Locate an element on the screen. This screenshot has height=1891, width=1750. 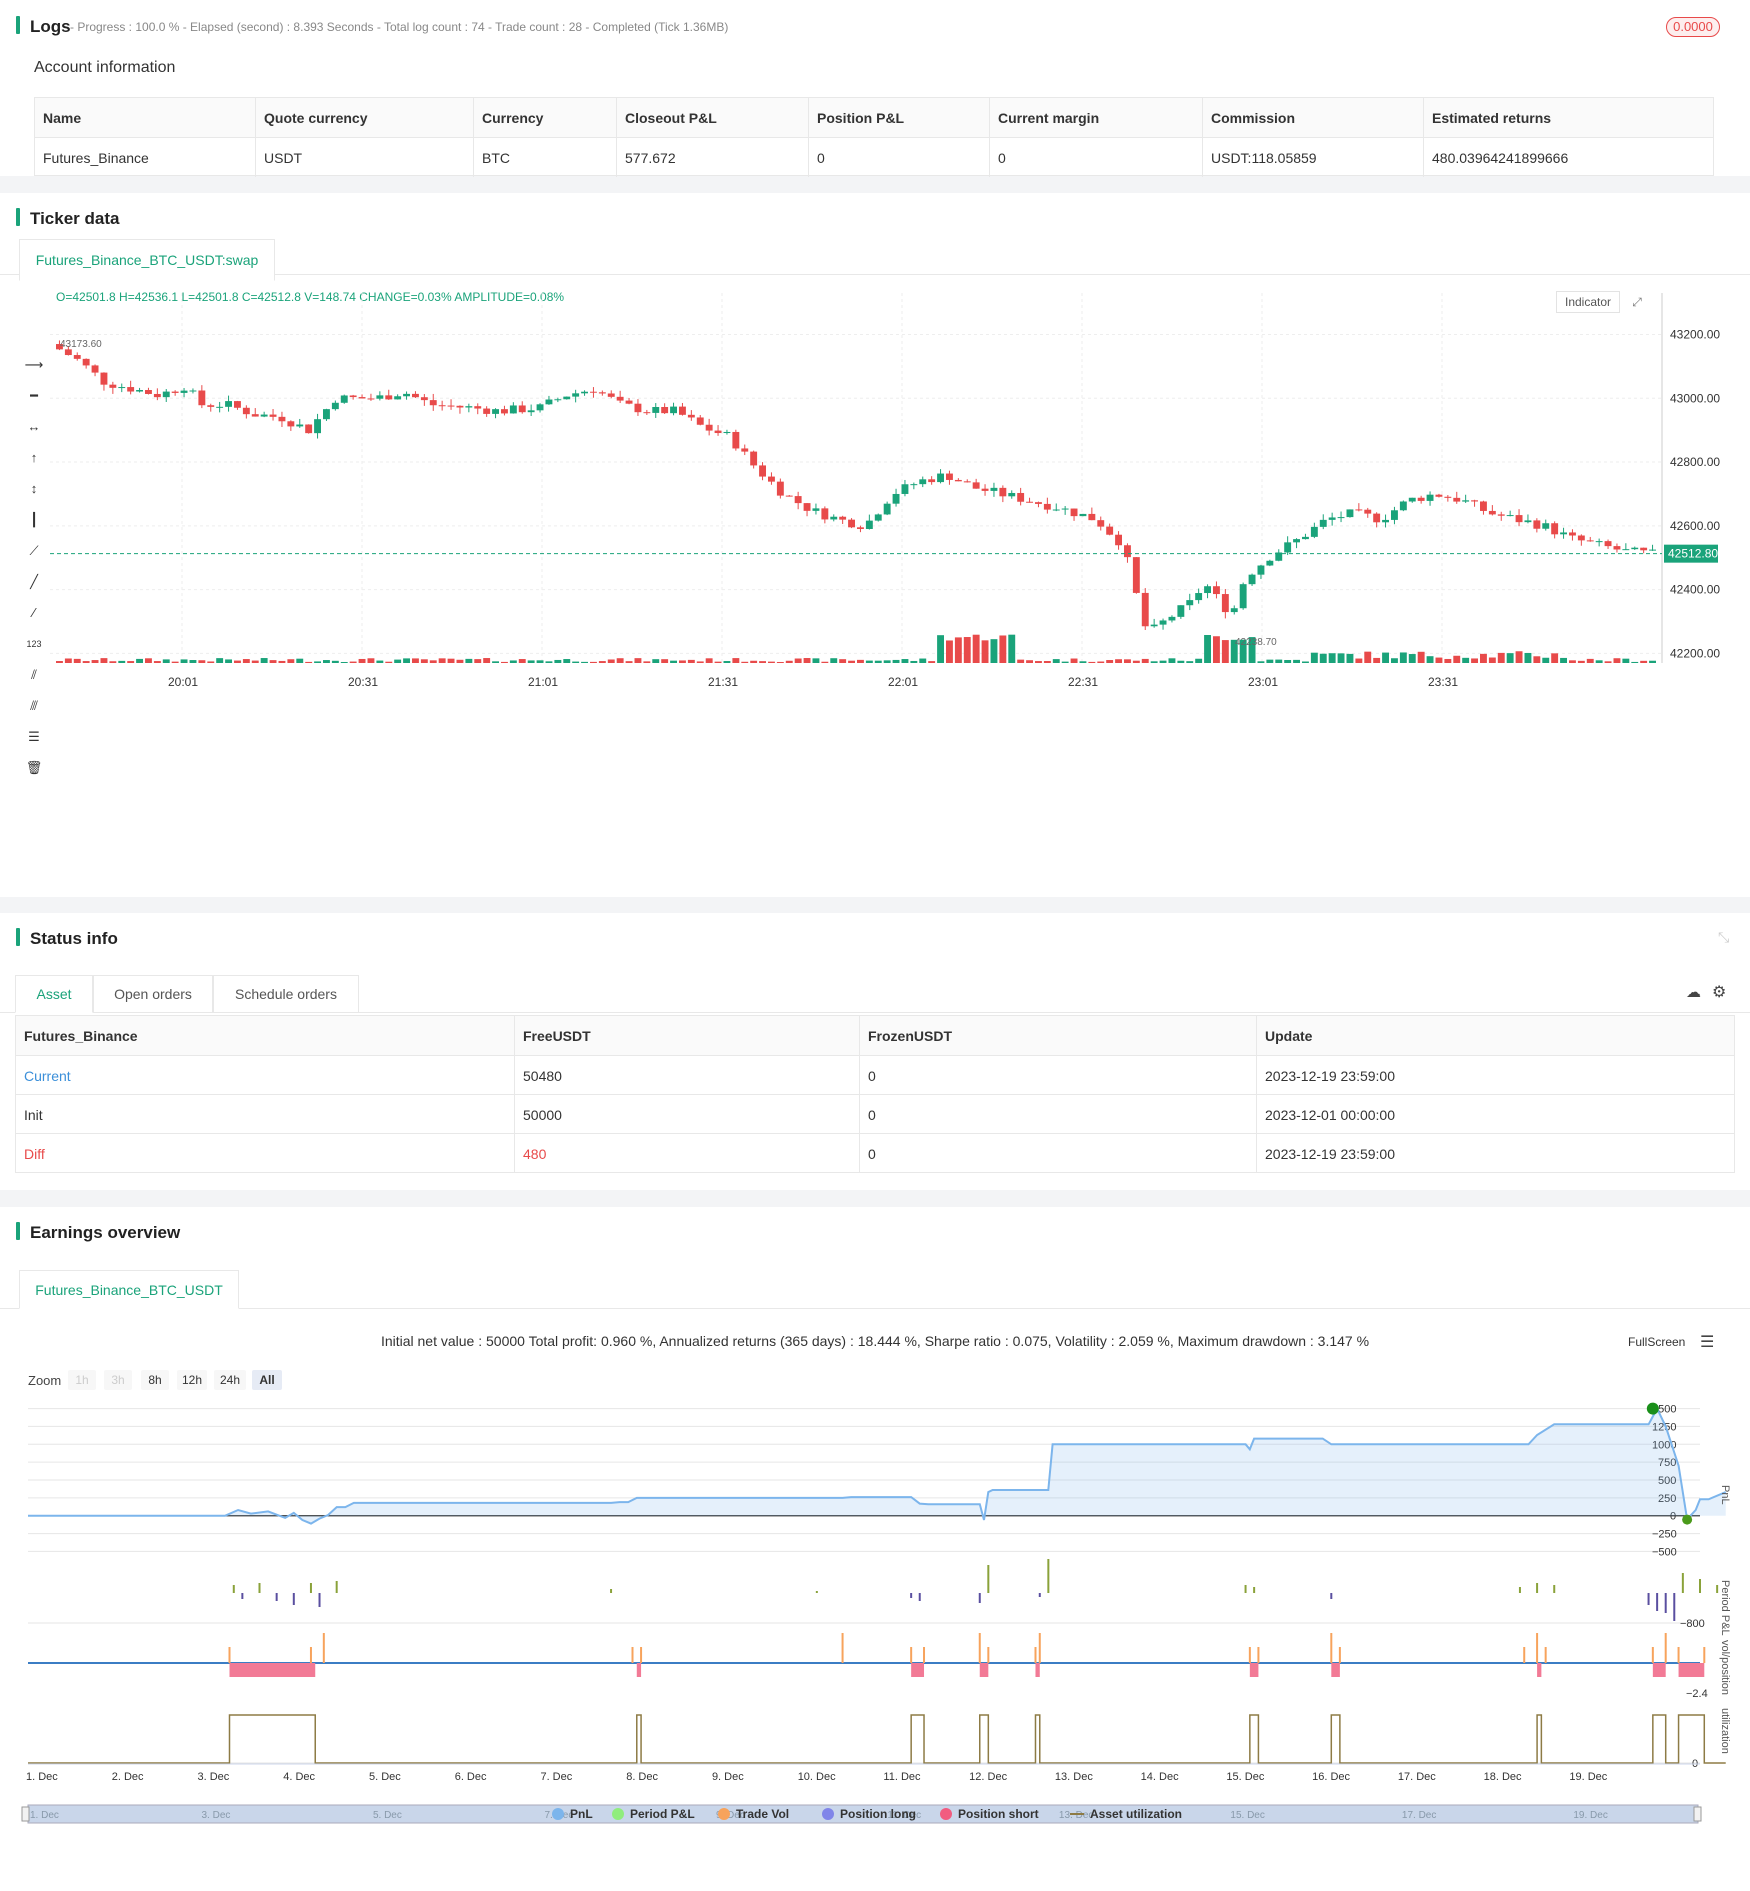
legend-label: Period P&L is located at coordinates (662, 1814).